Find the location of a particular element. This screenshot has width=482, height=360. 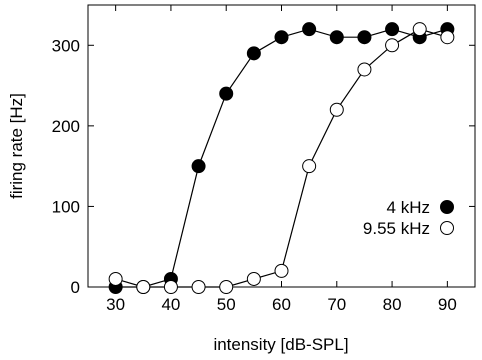

legend-marker-9-55khz is located at coordinates (447, 228).